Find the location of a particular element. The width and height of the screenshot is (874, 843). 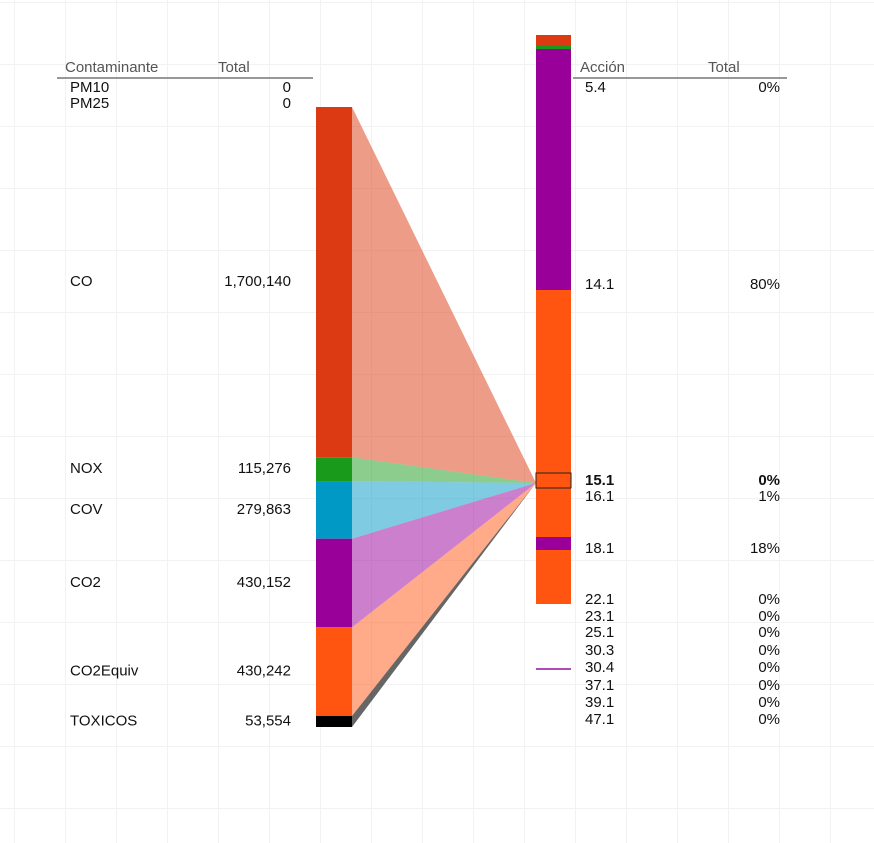

row-total: 430,242 is located at coordinates (264, 671).